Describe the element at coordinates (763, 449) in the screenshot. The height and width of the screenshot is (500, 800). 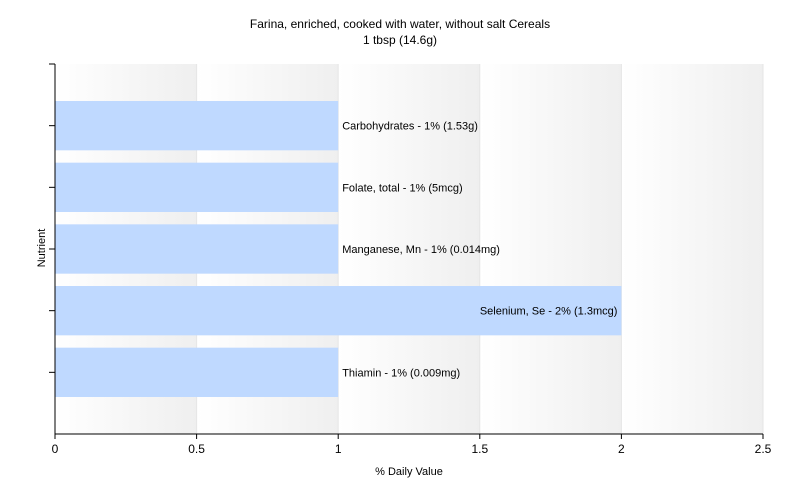
I see `x-tick-label: 2.5` at that location.